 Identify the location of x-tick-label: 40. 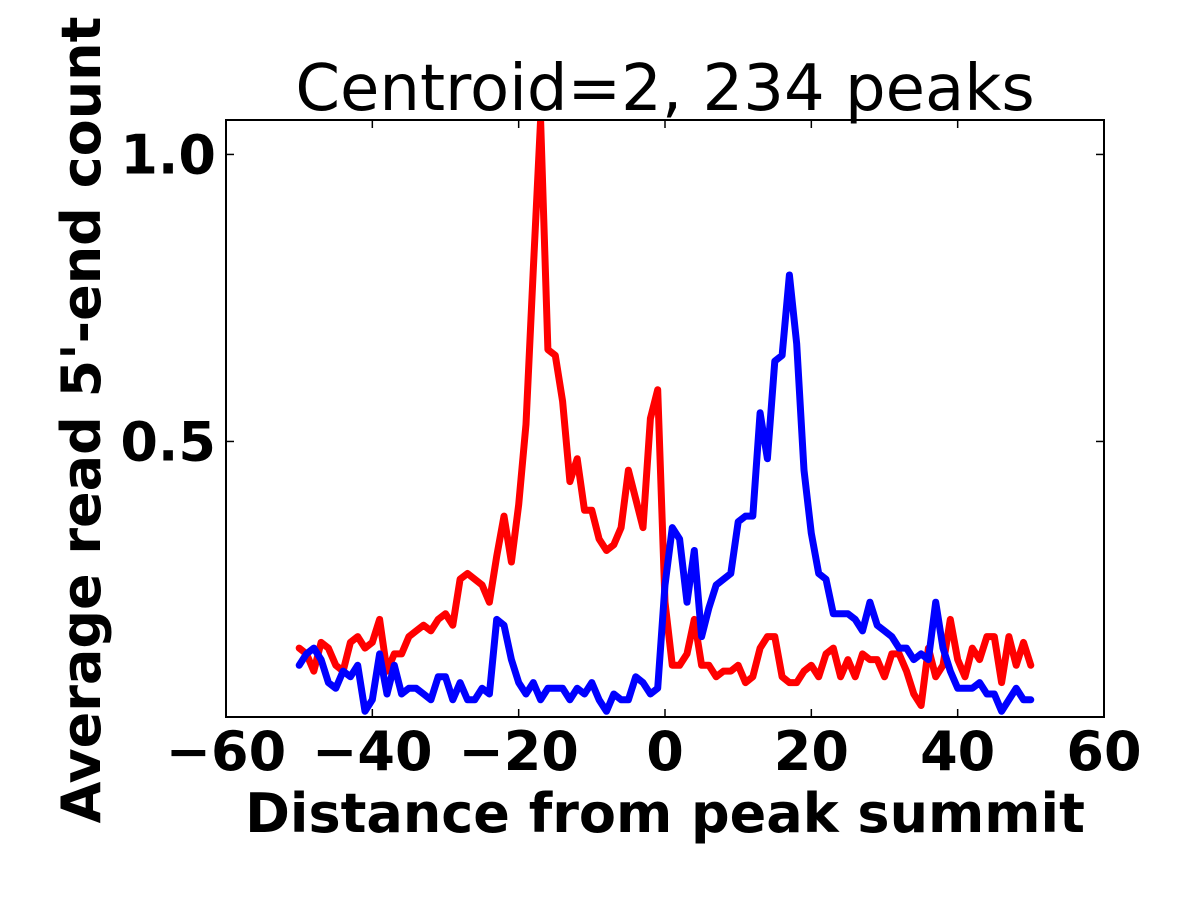
(957, 751).